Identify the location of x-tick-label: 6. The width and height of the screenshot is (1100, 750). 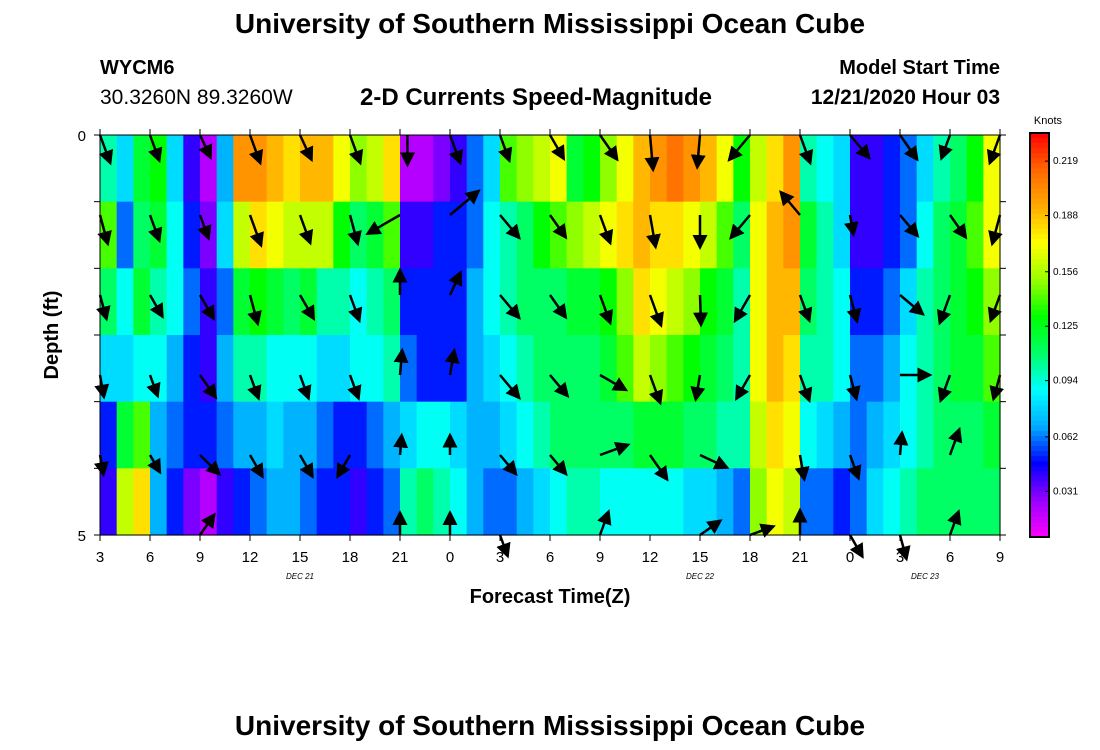
(150, 557).